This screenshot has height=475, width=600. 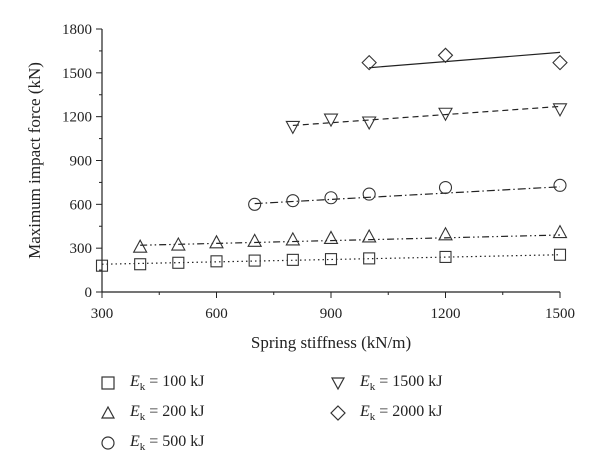 What do you see at coordinates (216, 314) in the screenshot?
I see `x-tick-label: 600` at bounding box center [216, 314].